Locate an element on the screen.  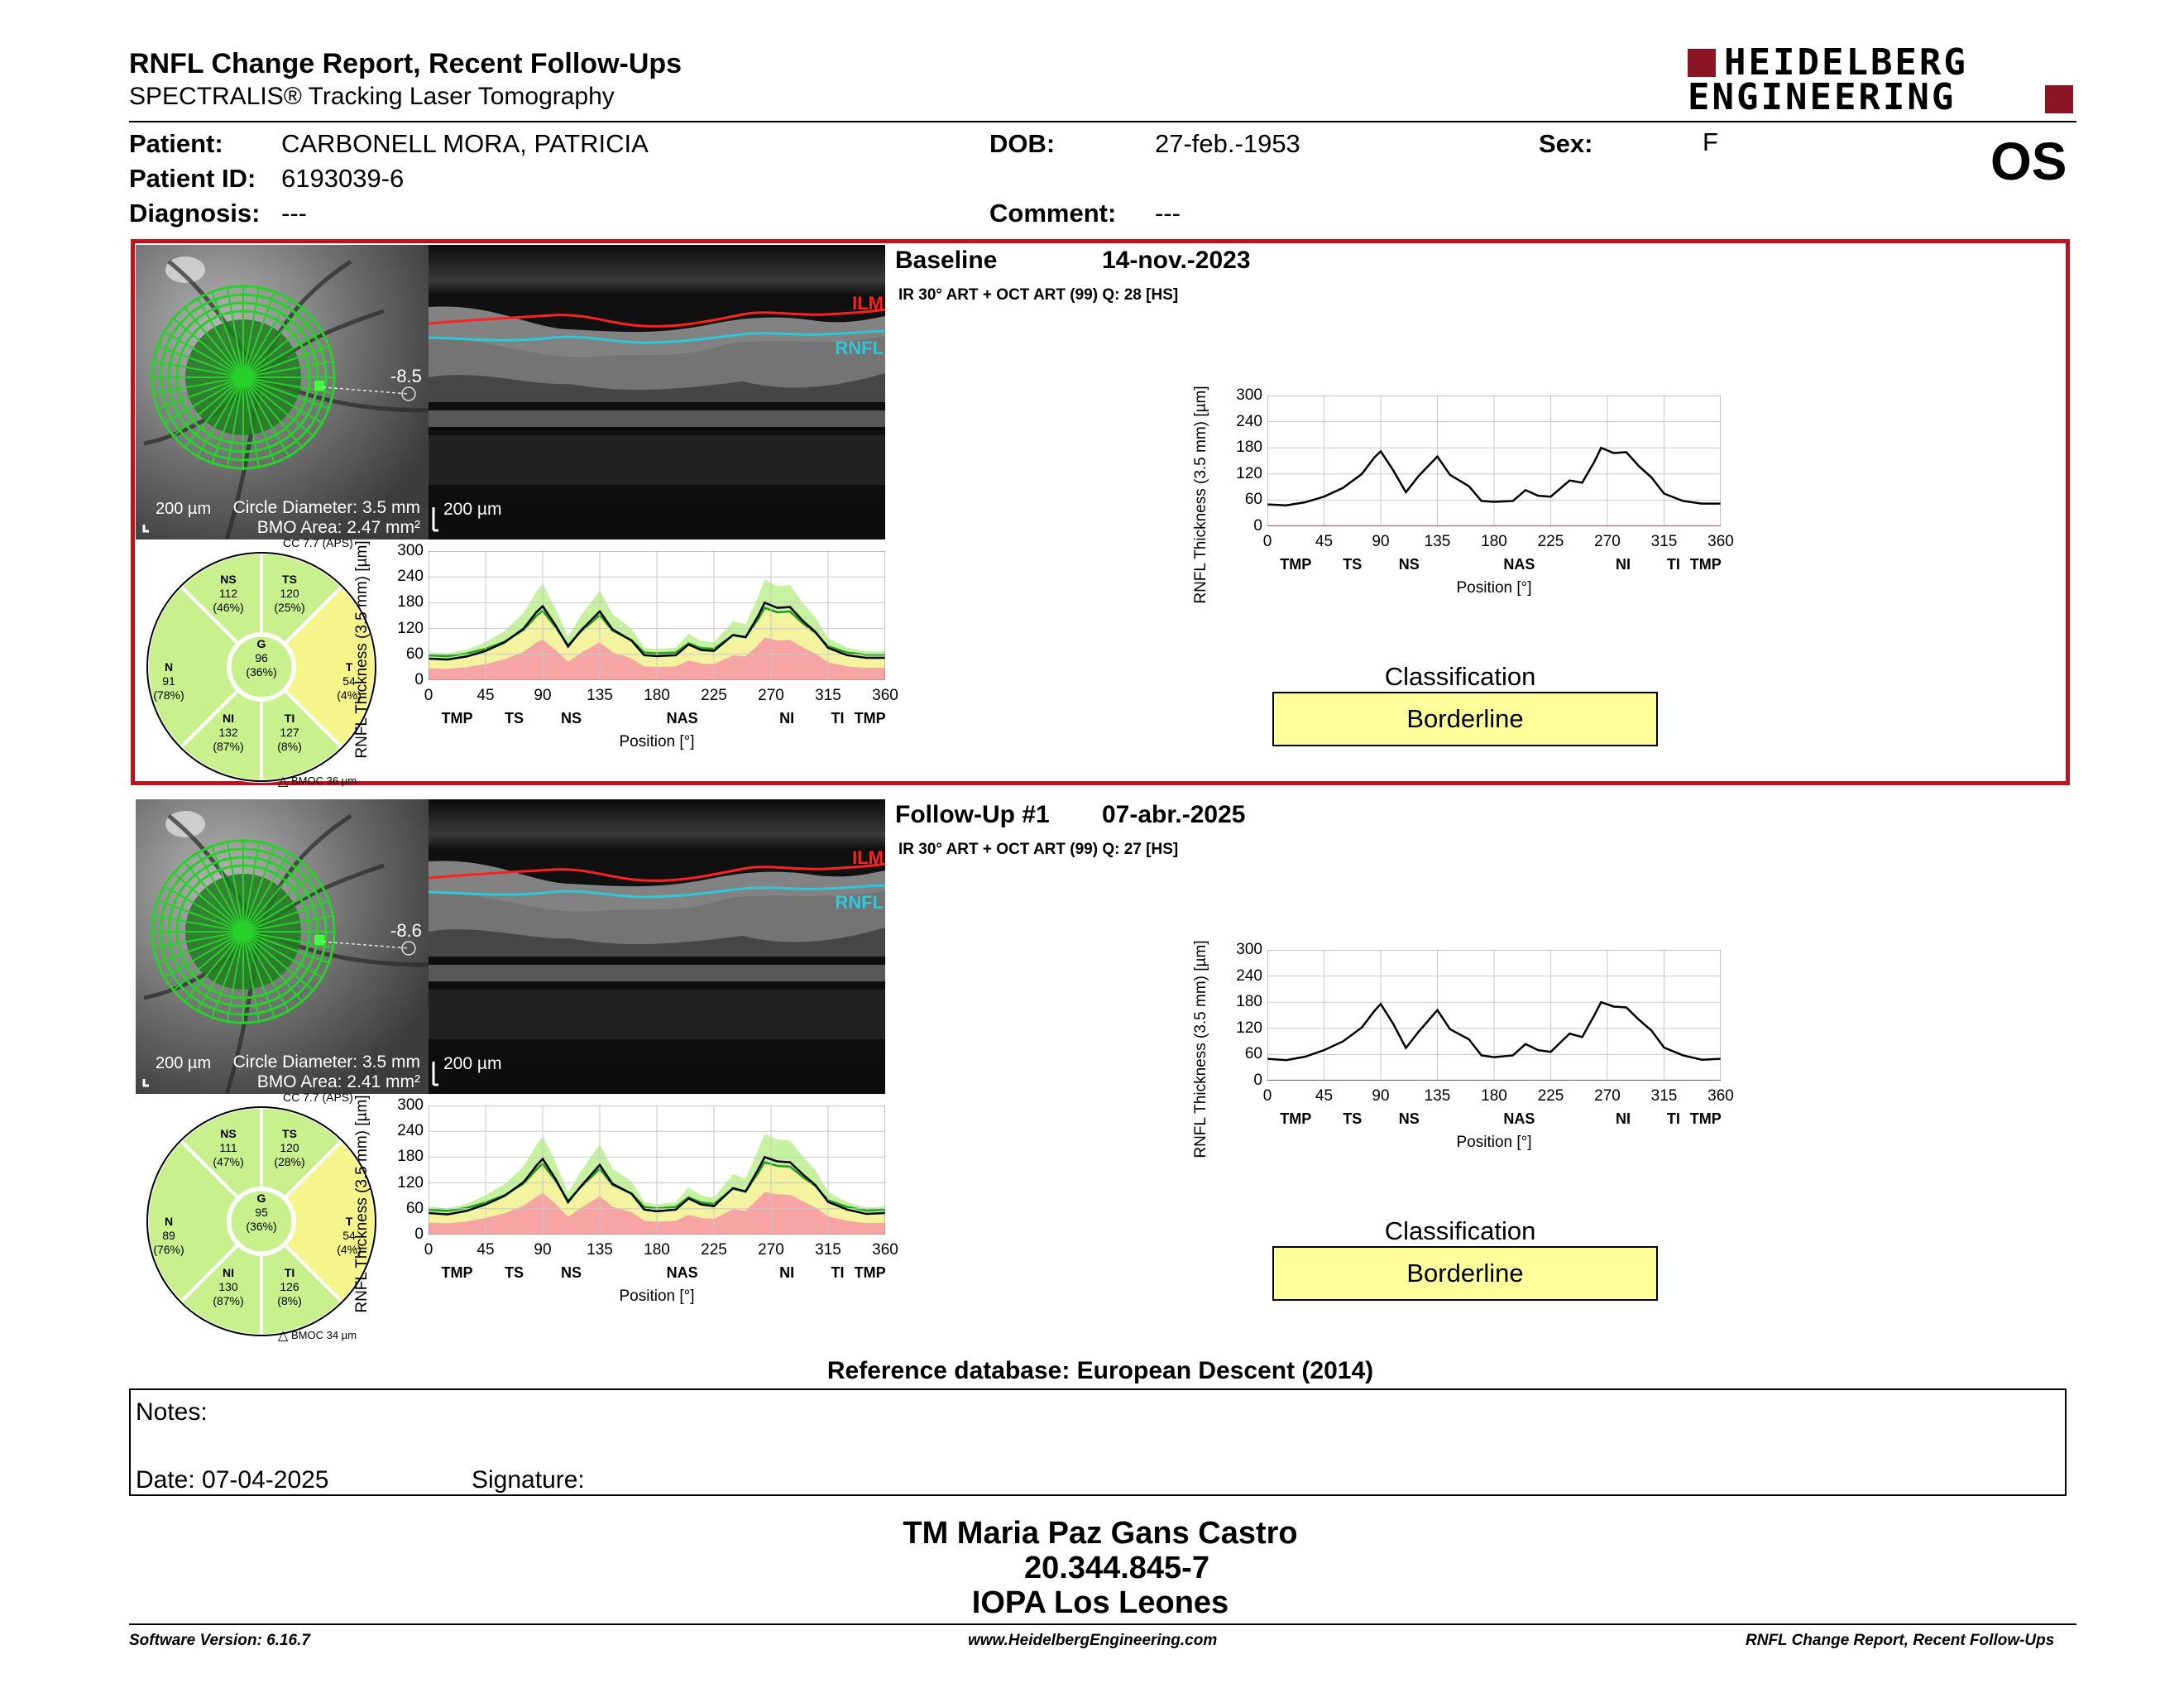
classification-result: Borderline is located at coordinates (1465, 1273).